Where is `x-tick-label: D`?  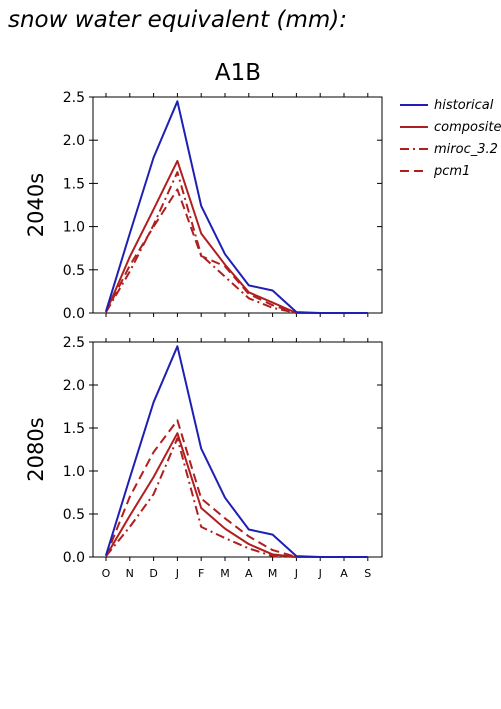
x-tick-label: D is located at coordinates (153, 573).